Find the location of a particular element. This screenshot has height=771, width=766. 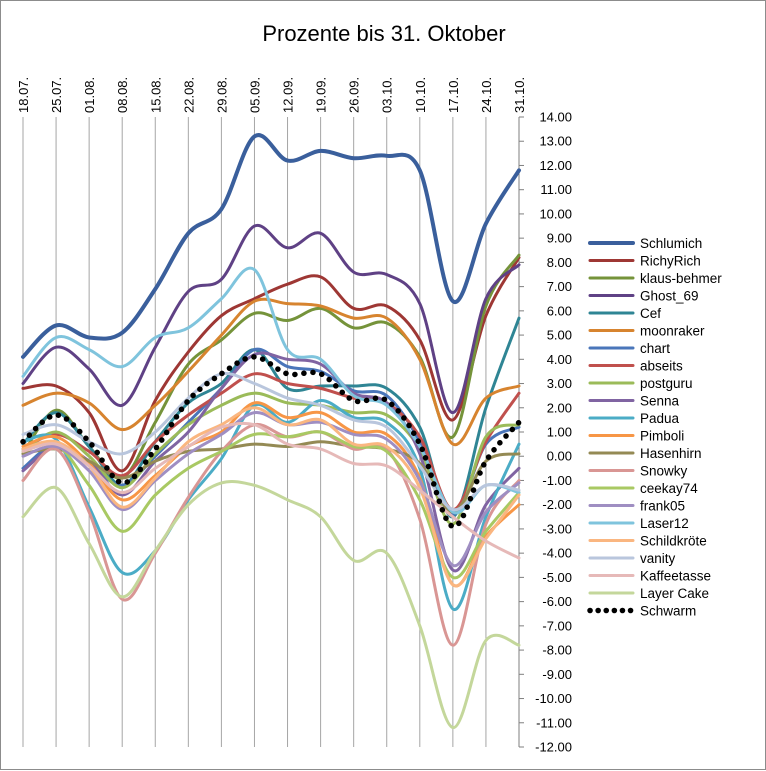

y-tick-label: -10.00 is located at coordinates (553, 698).